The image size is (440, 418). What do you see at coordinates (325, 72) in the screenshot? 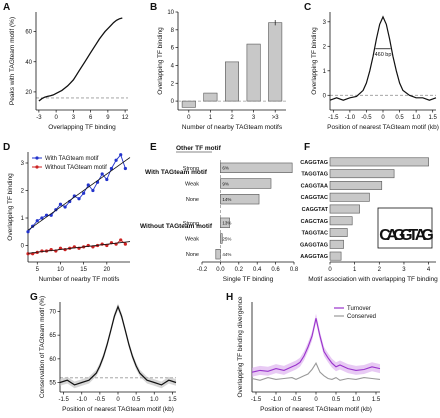
I see `panel-c-y-tick-label: 1` at bounding box center [325, 72].